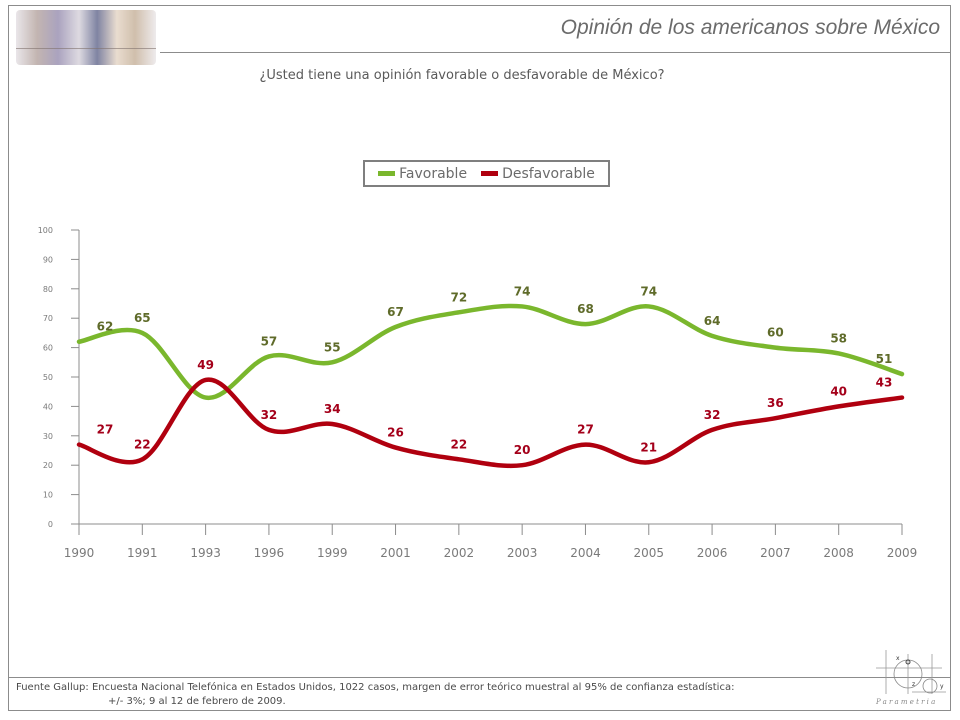 The height and width of the screenshot is (720, 960). Describe the element at coordinates (884, 359) in the screenshot. I see `data-label-favorable: 51` at that location.